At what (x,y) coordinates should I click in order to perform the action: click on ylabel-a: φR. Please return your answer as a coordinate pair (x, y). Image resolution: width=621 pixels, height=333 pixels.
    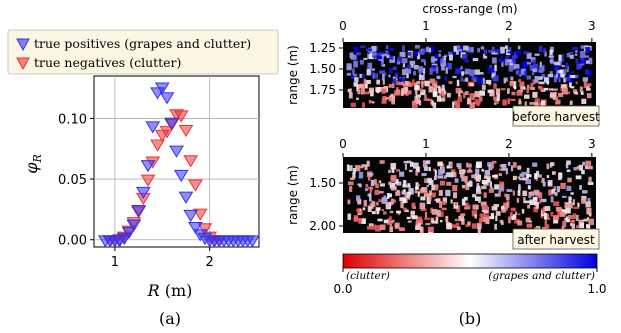
    Looking at the image, I should click on (33, 164).